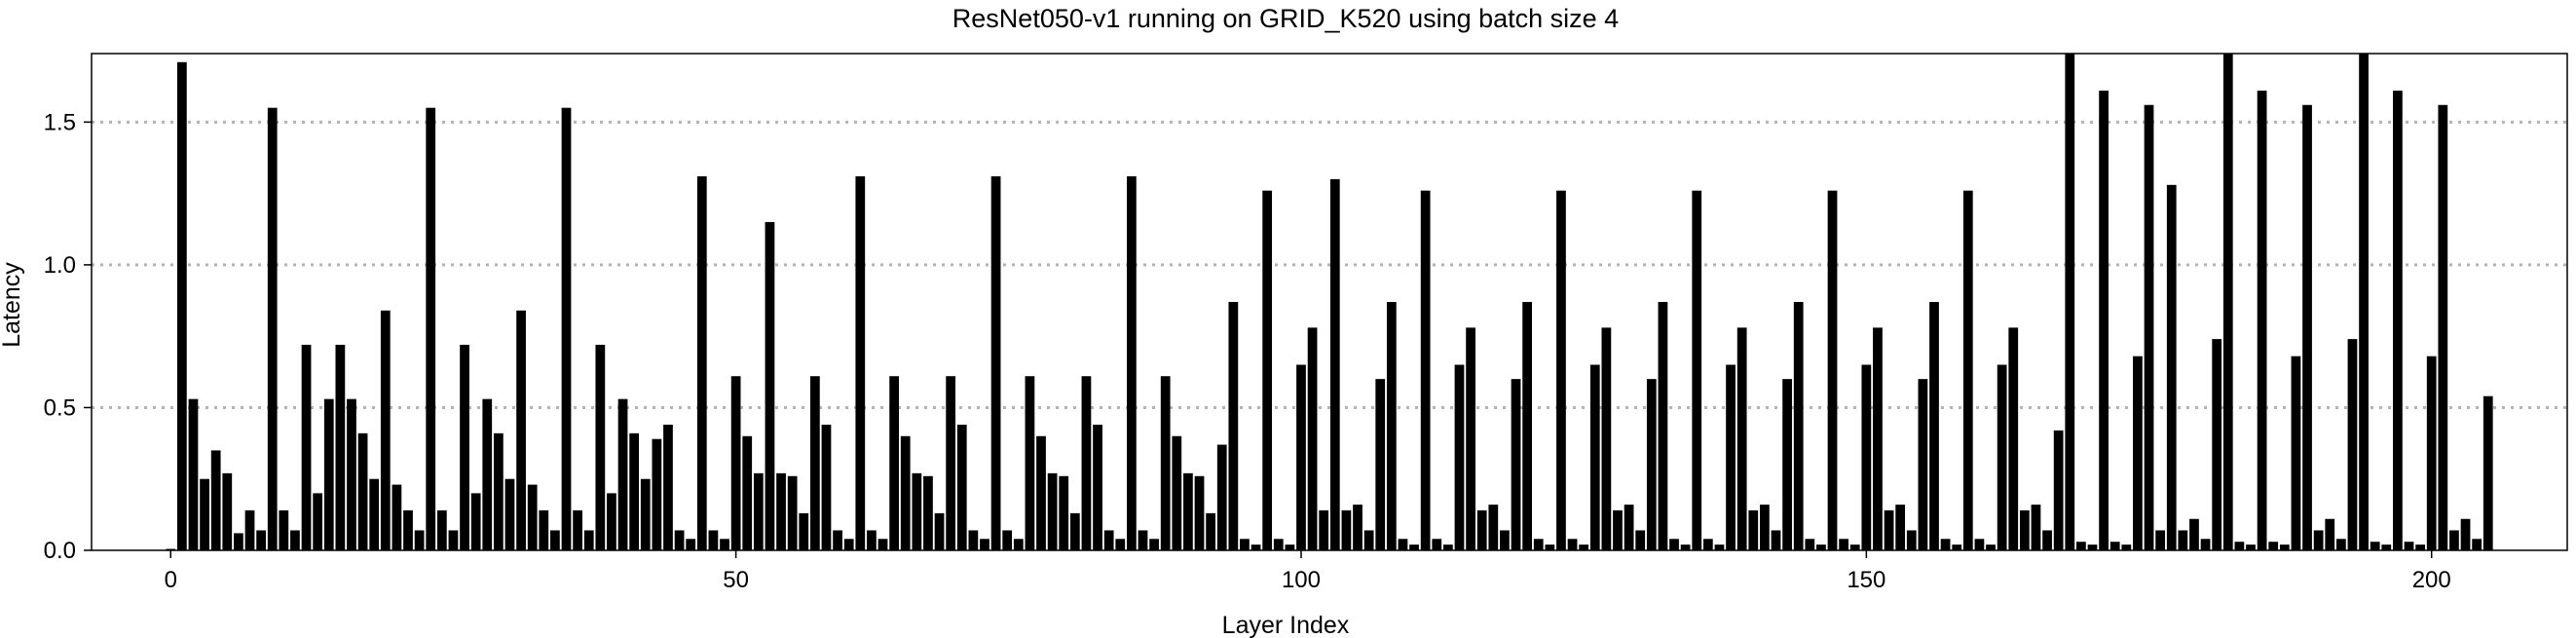 The height and width of the screenshot is (638, 2576). Describe the element at coordinates (1866, 580) in the screenshot. I see `x-tick-label-3: 150` at that location.